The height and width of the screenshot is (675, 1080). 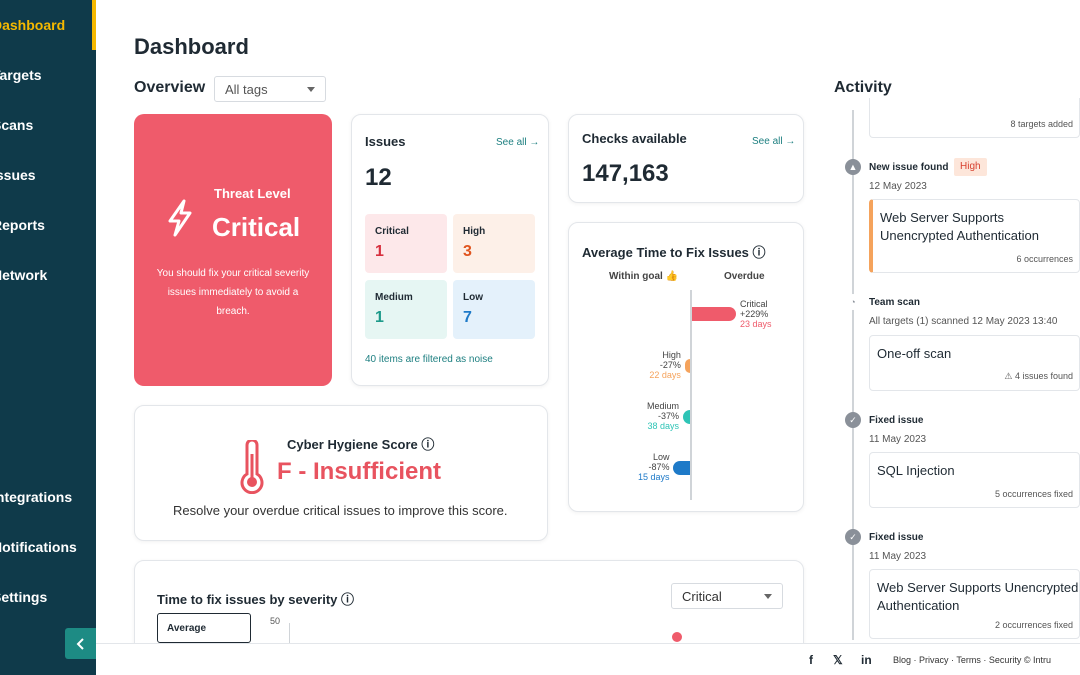 I want to click on sidebar-item-label: Notifications, so click(x=38, y=547).